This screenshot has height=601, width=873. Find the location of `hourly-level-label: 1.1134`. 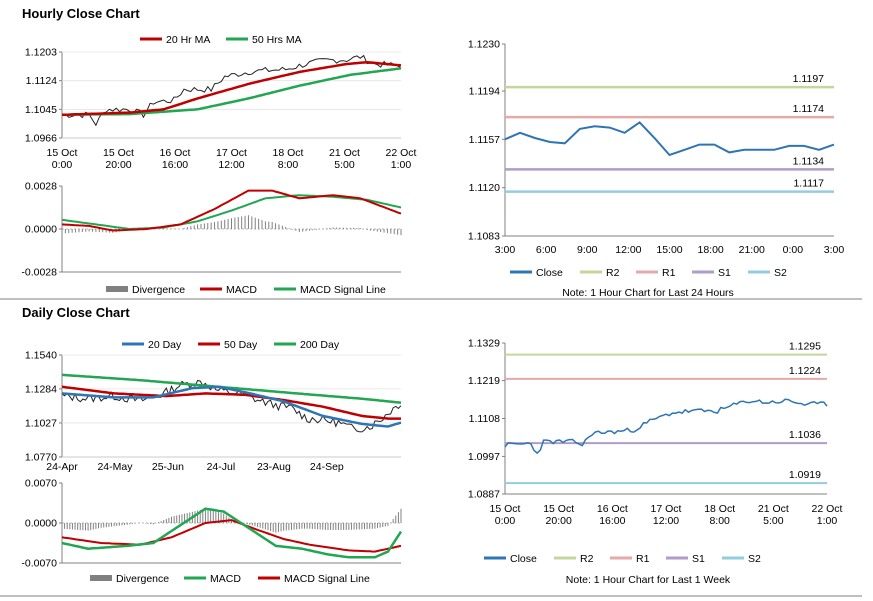

hourly-level-label: 1.1134 is located at coordinates (808, 161).